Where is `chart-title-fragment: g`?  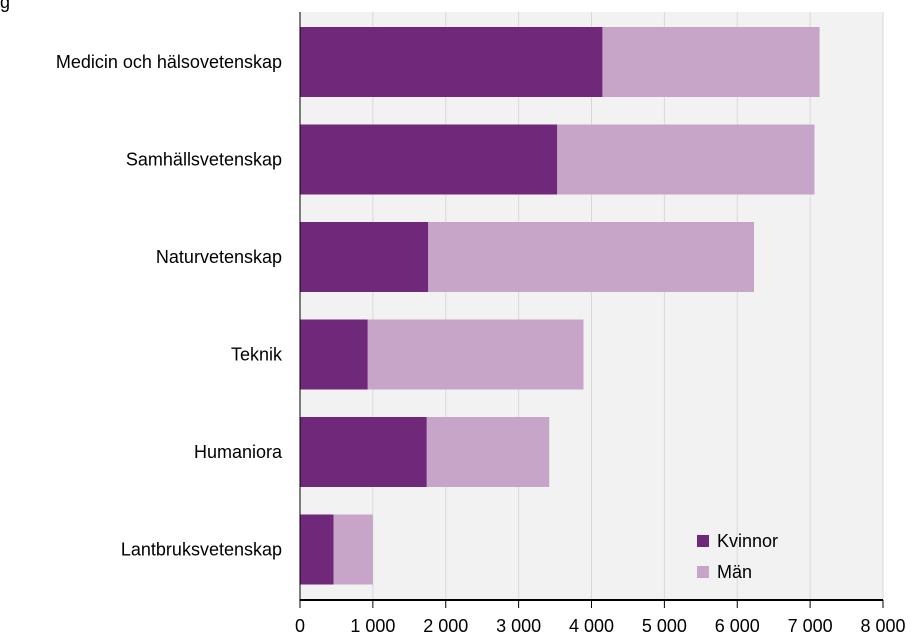
chart-title-fragment: g is located at coordinates (5, 6).